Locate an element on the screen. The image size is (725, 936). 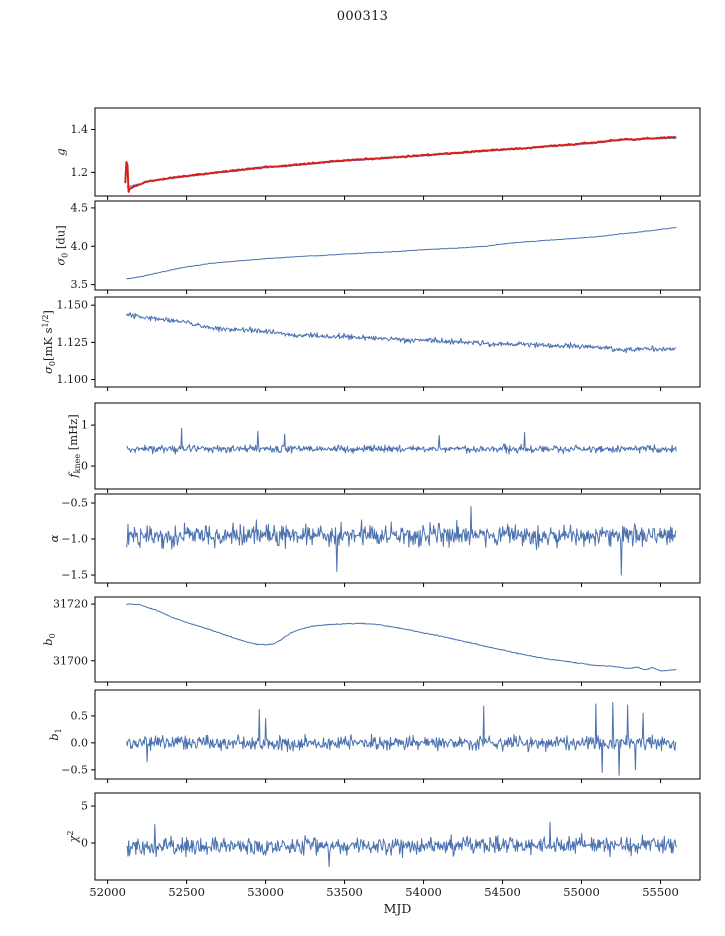
series-b1 is located at coordinates (401, 738).